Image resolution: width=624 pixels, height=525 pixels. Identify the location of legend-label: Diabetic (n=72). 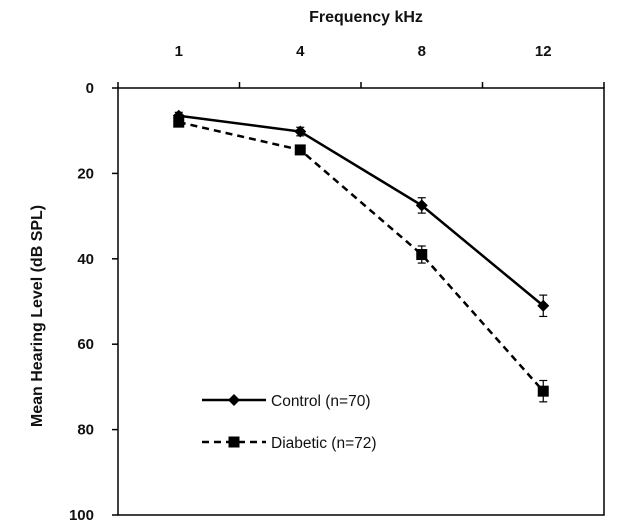
(324, 443).